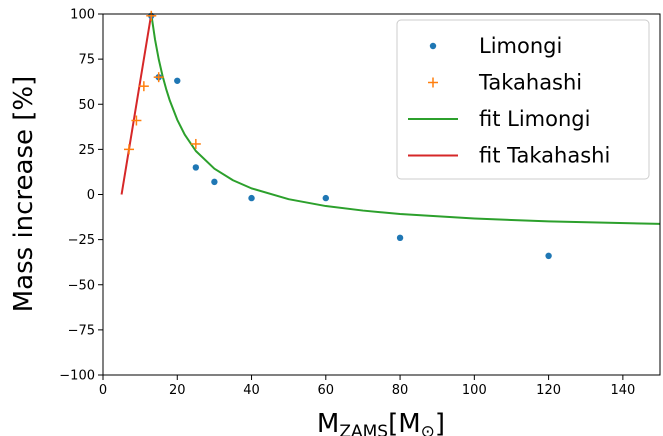 The image size is (663, 436). Describe the element at coordinates (440, 422) in the screenshot. I see `x-axis-title-close: ]` at that location.